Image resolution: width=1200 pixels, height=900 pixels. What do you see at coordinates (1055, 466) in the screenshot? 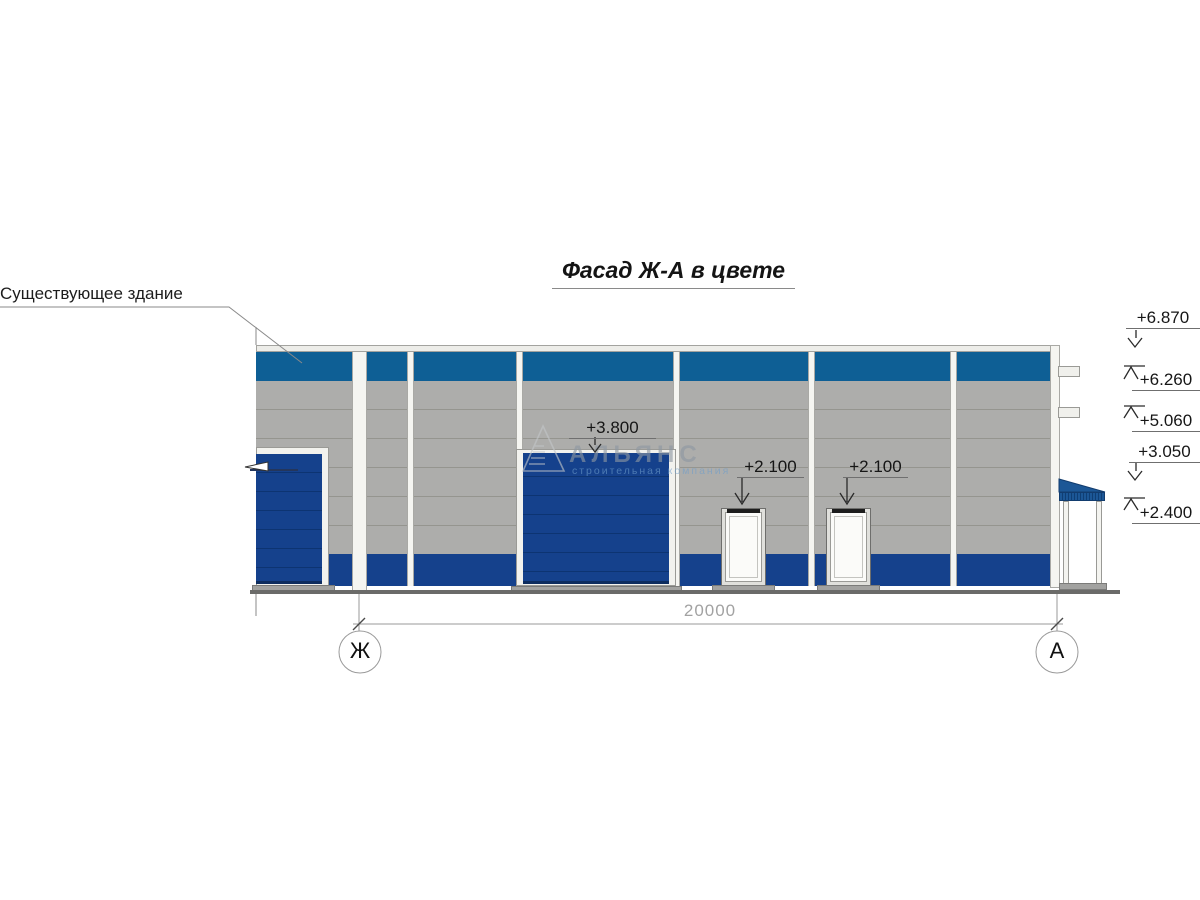
I see `corner-column-axis-a` at bounding box center [1055, 466].